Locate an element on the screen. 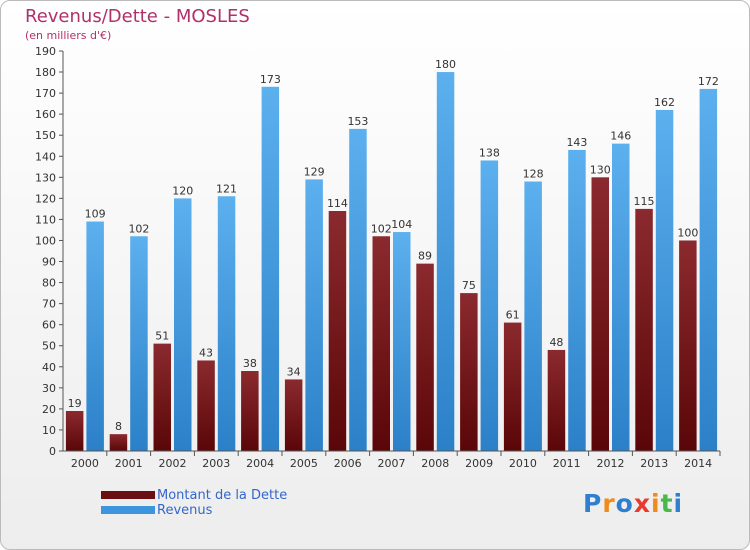 The height and width of the screenshot is (550, 750). y-tick-label: 130 is located at coordinates (45, 177).